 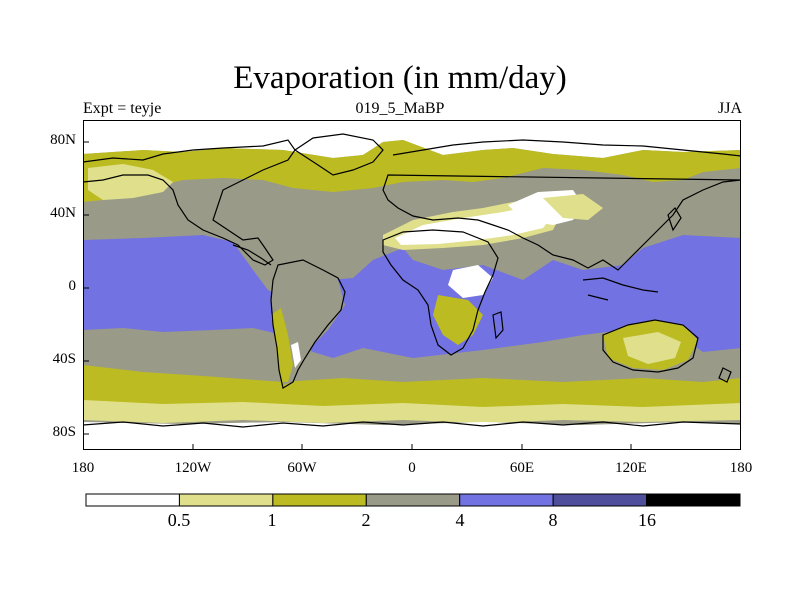 What do you see at coordinates (72, 286) in the screenshot?
I see `lat-label-0: 0` at bounding box center [72, 286].